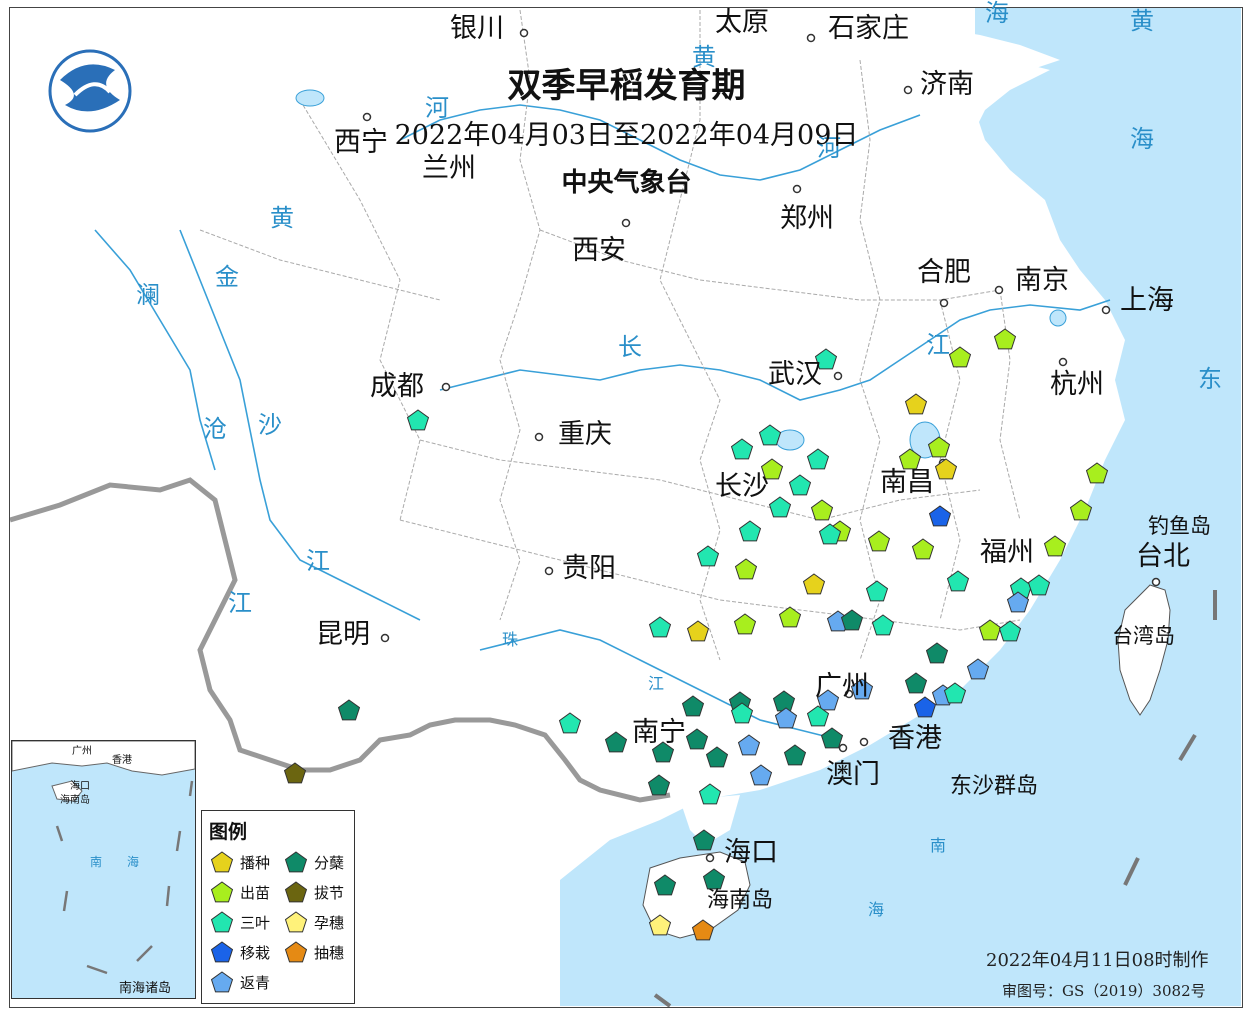 This screenshot has width=1253, height=1017. Describe the element at coordinates (938, 845) in the screenshot. I see `geo-label: 南` at that location.